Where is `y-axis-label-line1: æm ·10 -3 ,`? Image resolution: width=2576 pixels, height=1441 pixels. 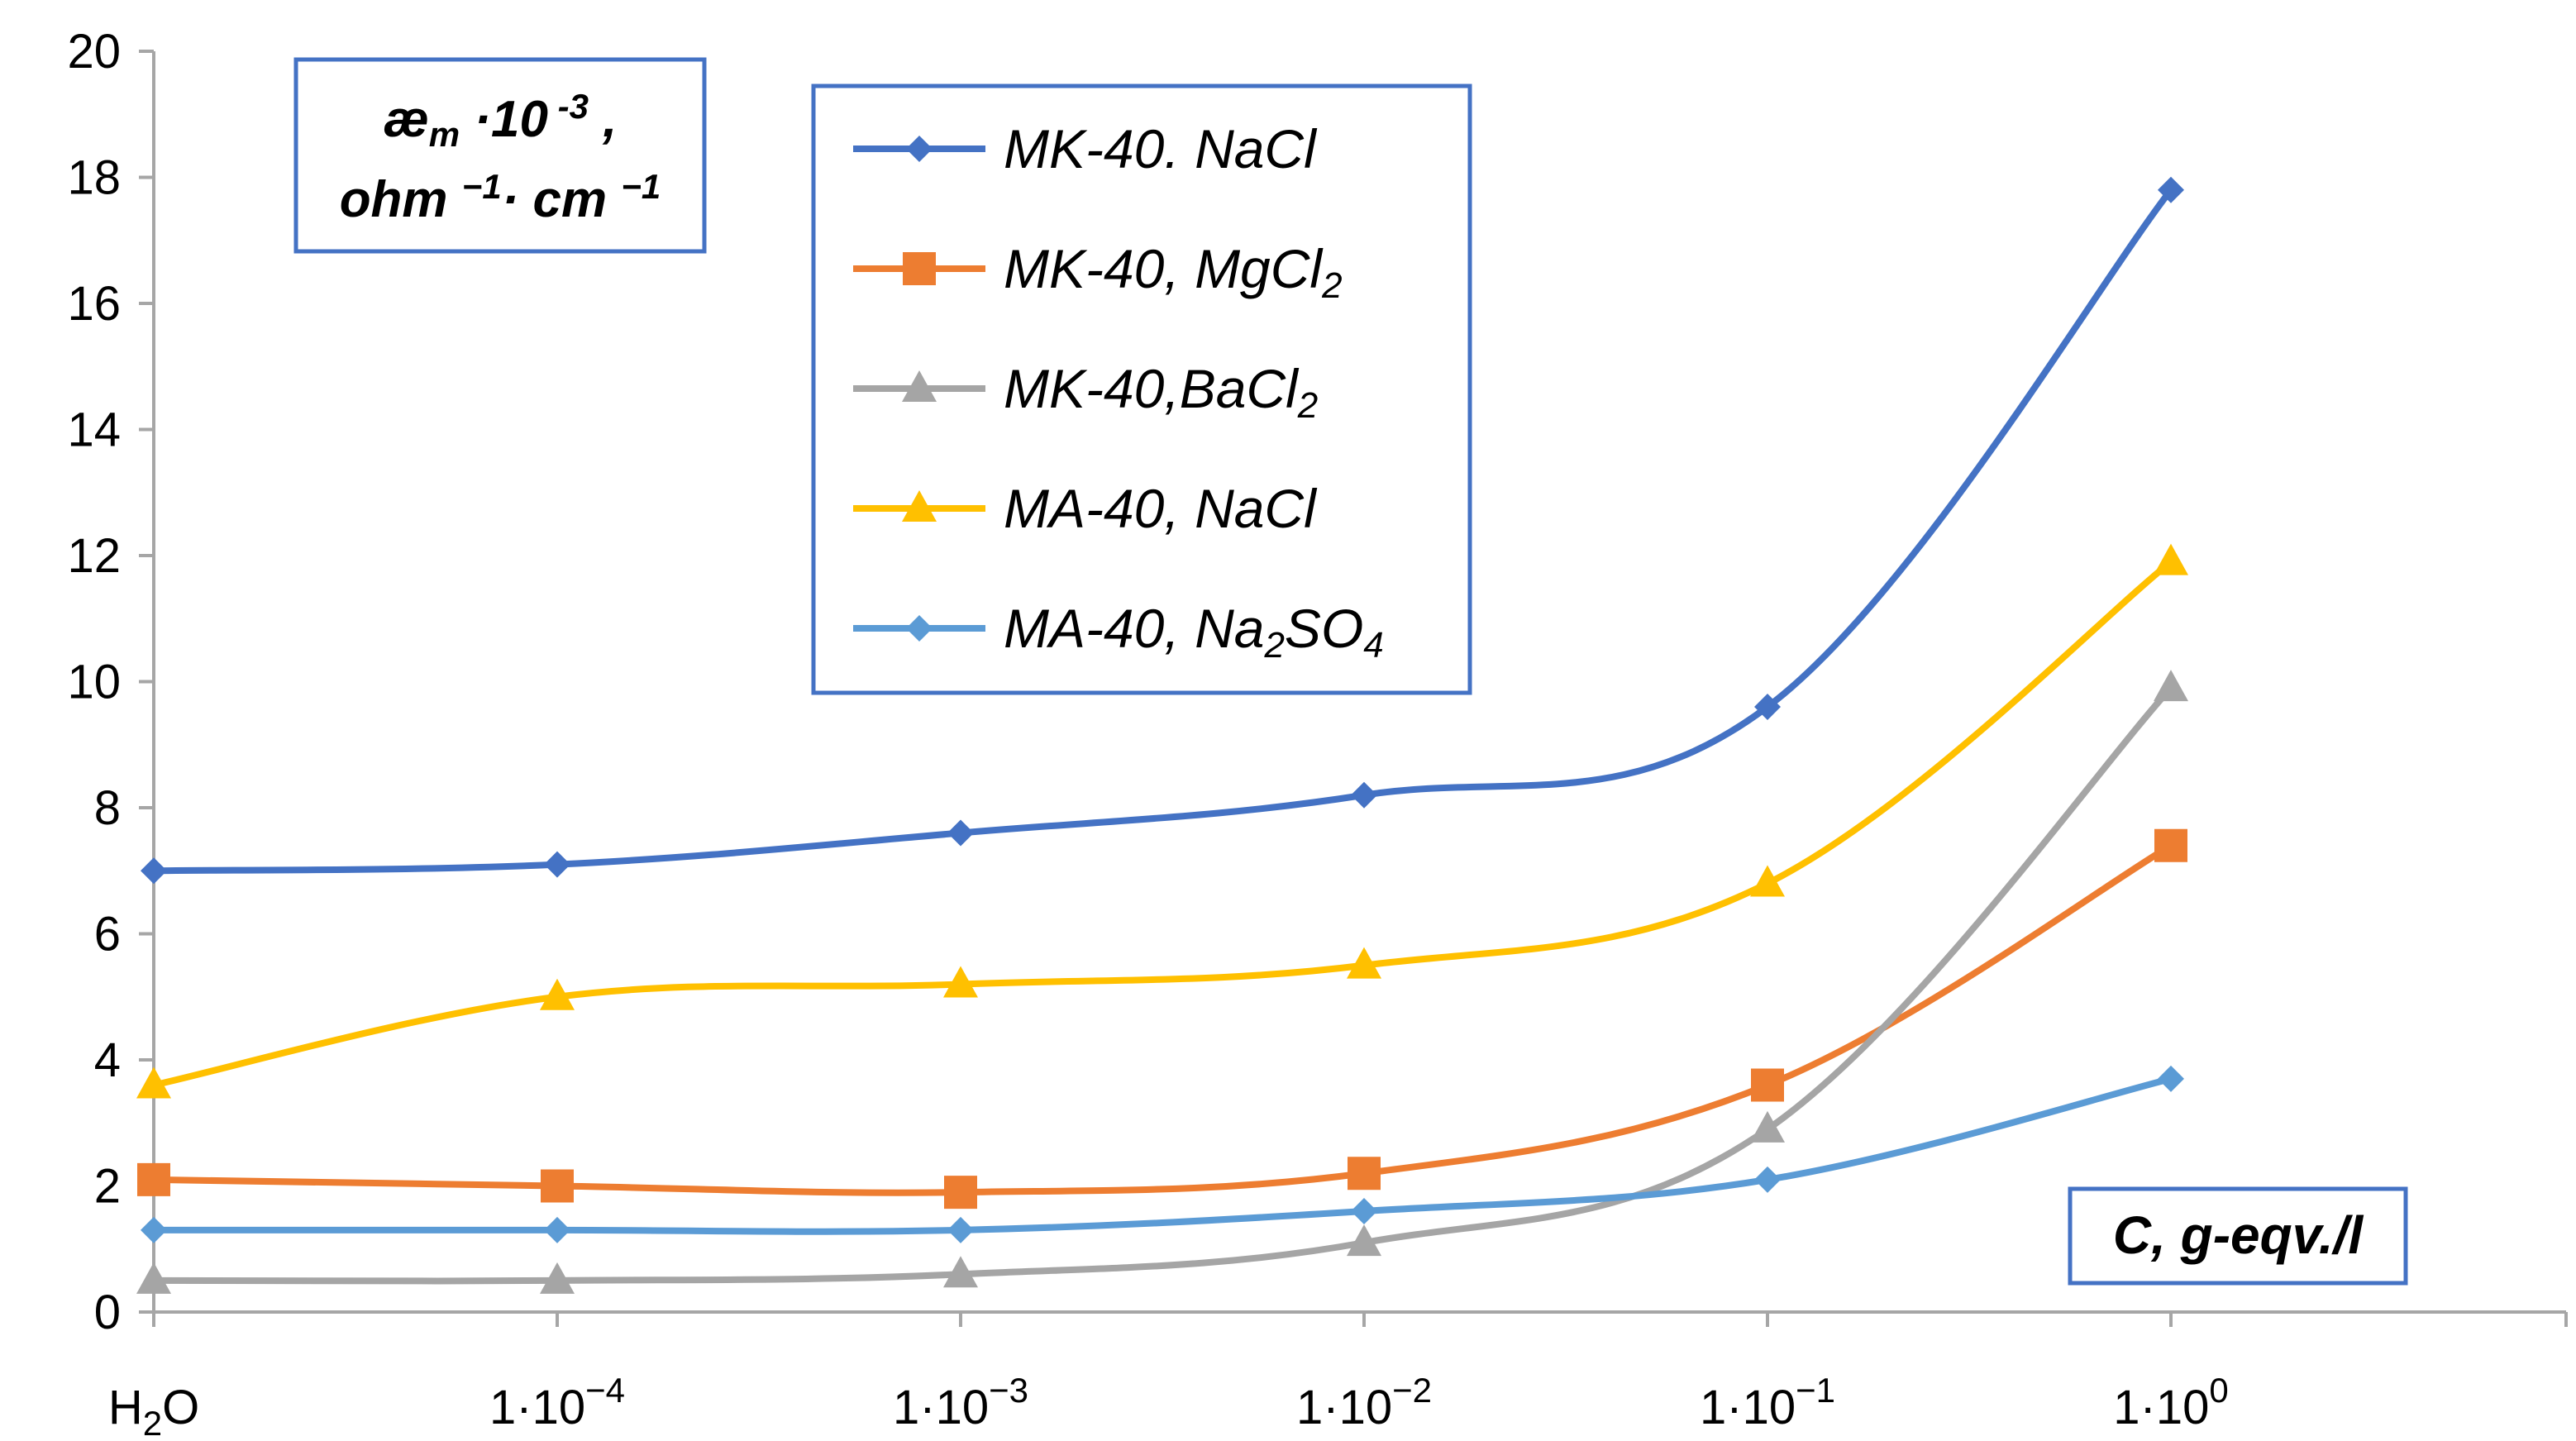 y-axis-label-line1: æm ·10 -3 , is located at coordinates (501, 120).